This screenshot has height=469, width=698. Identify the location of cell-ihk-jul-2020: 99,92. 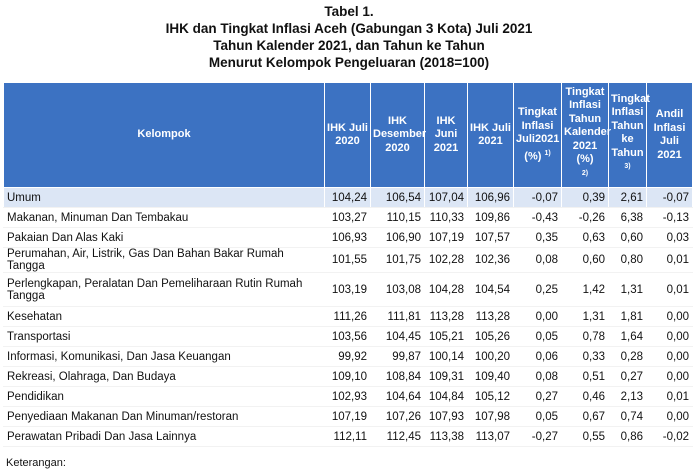
(347, 356).